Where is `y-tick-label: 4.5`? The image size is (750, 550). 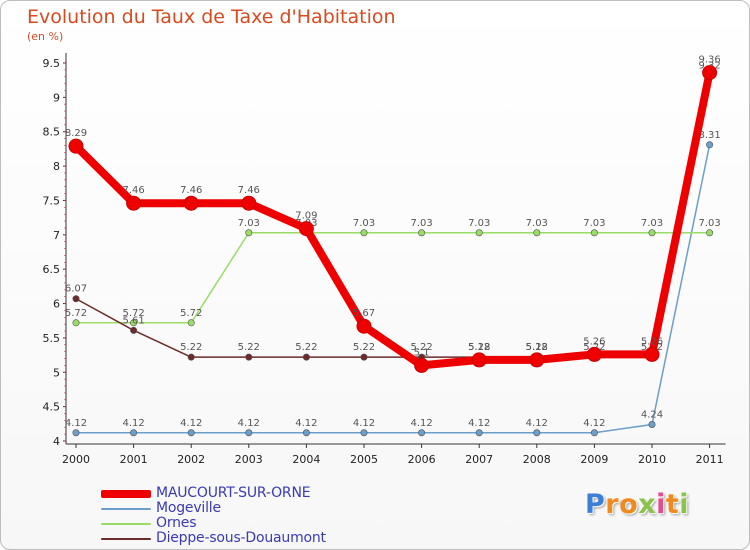
y-tick-label: 4.5 is located at coordinates (52, 407).